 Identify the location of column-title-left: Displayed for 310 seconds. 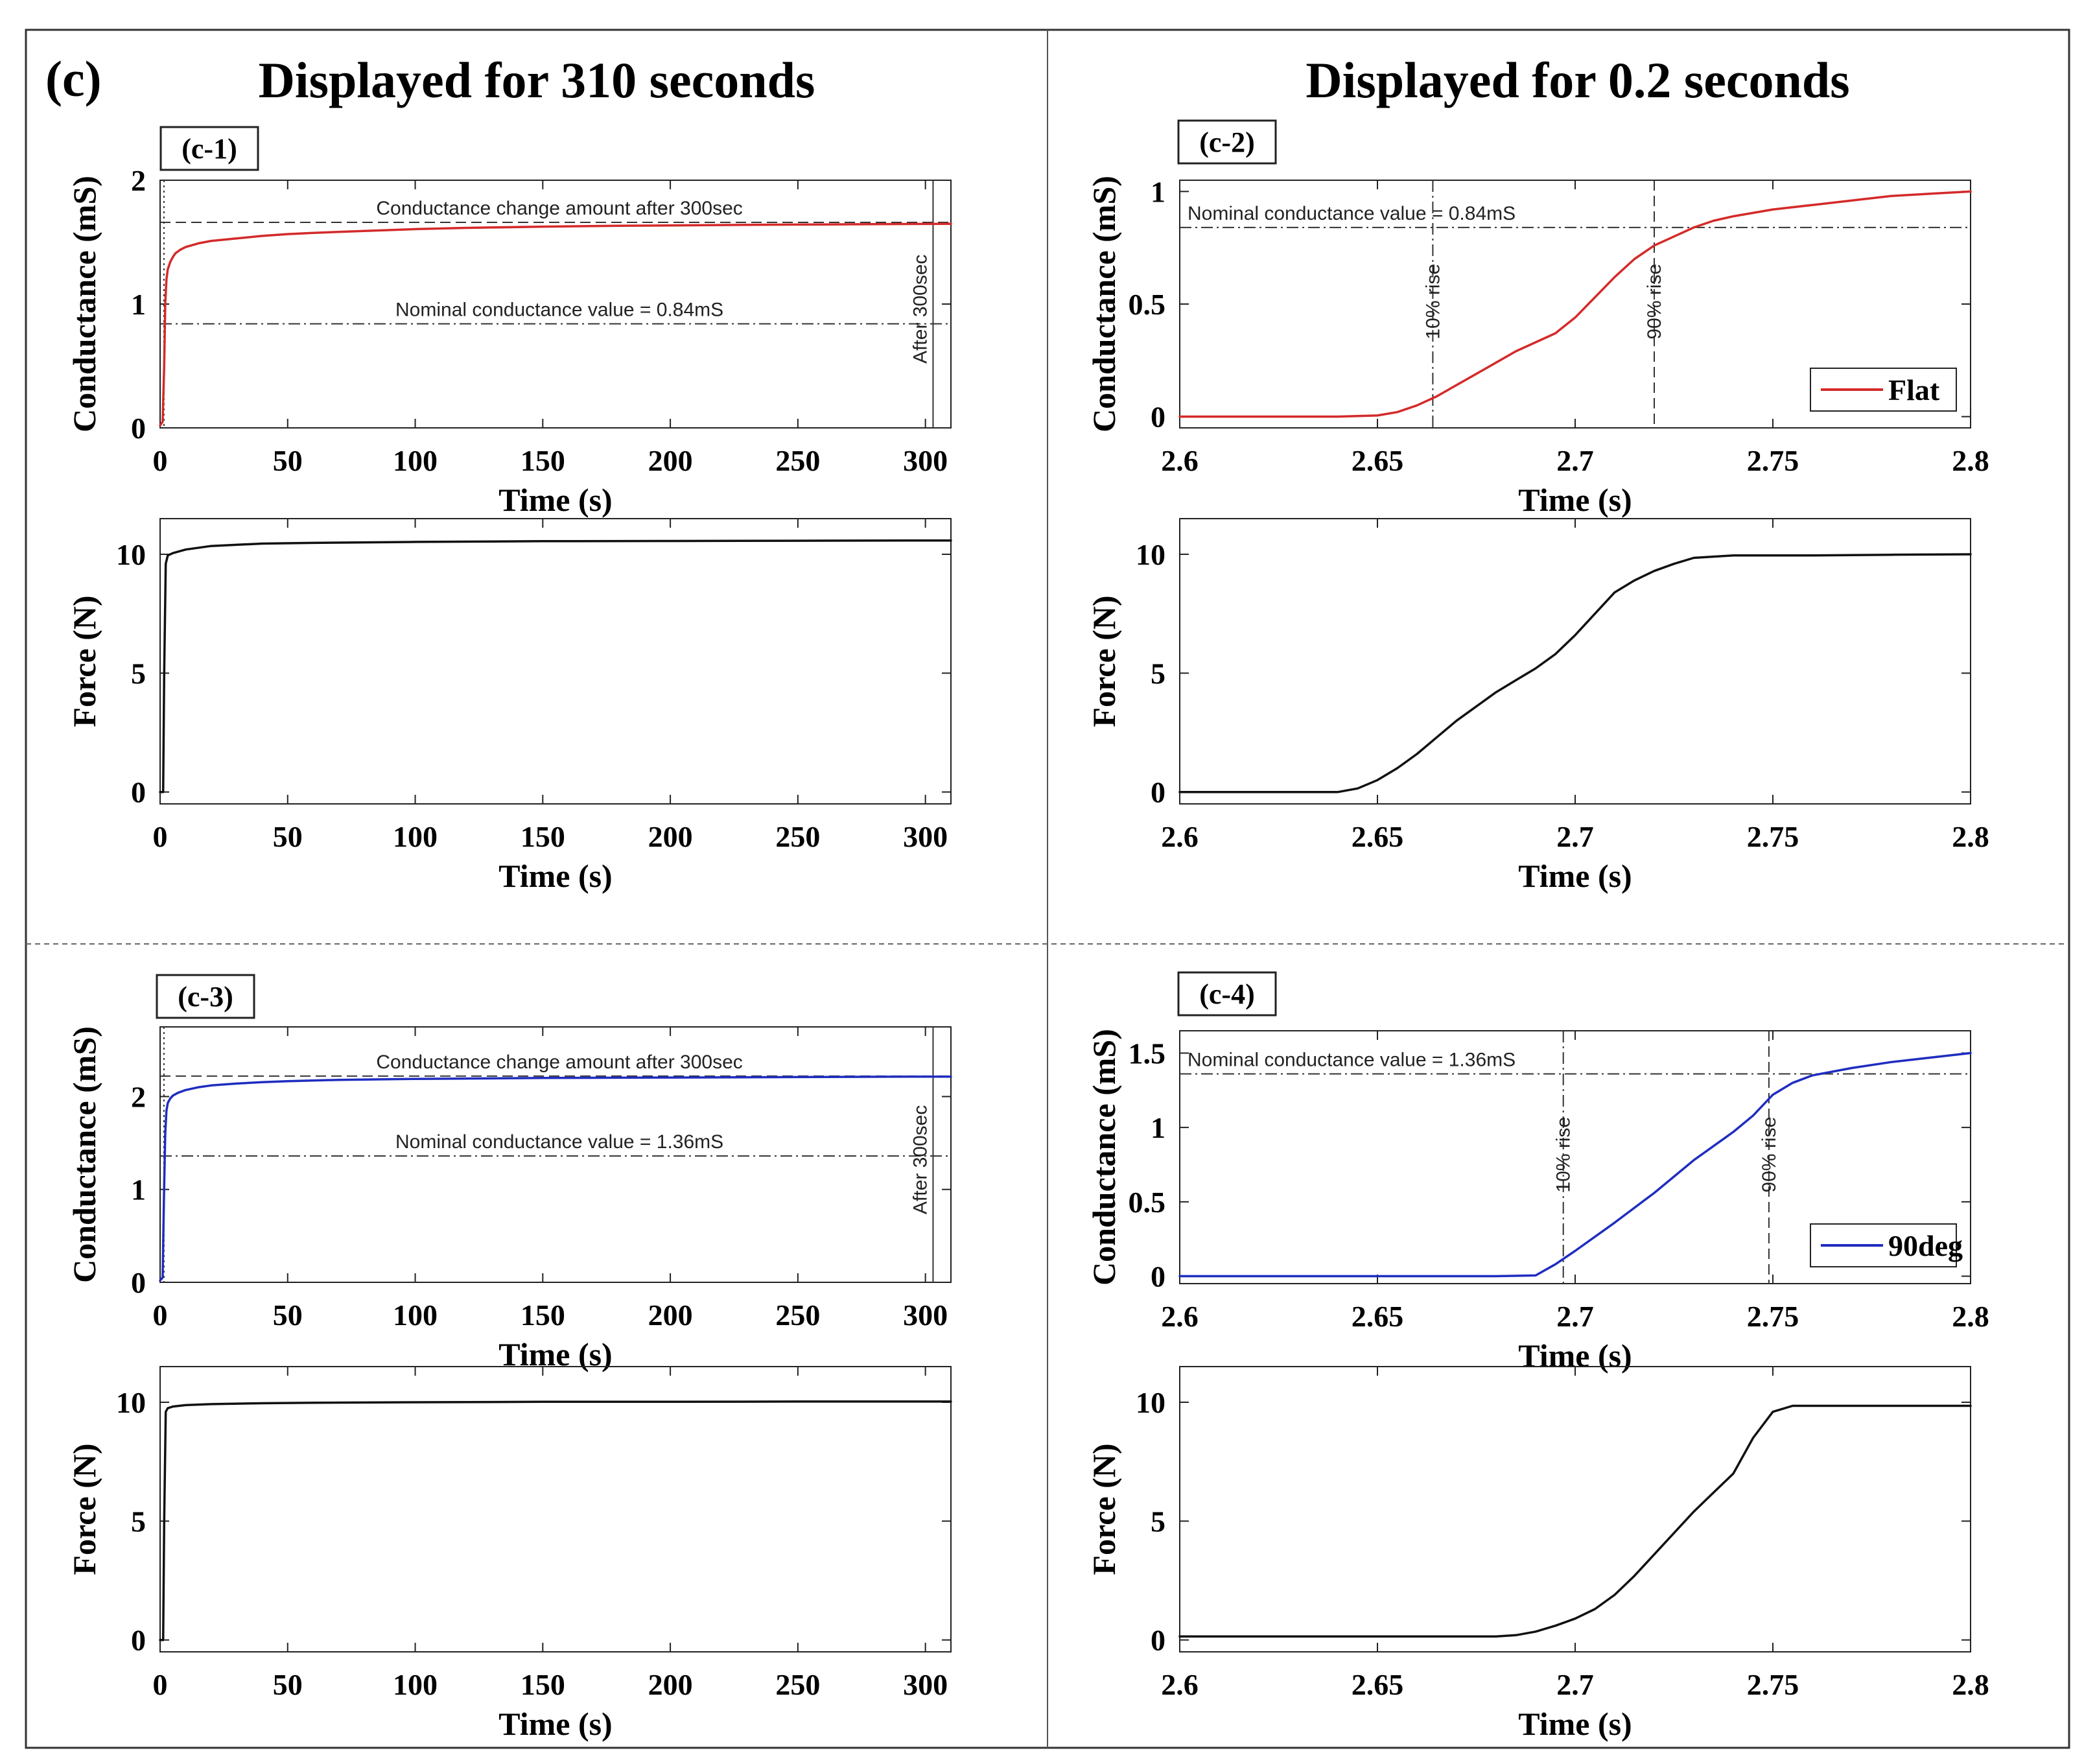
(537, 80).